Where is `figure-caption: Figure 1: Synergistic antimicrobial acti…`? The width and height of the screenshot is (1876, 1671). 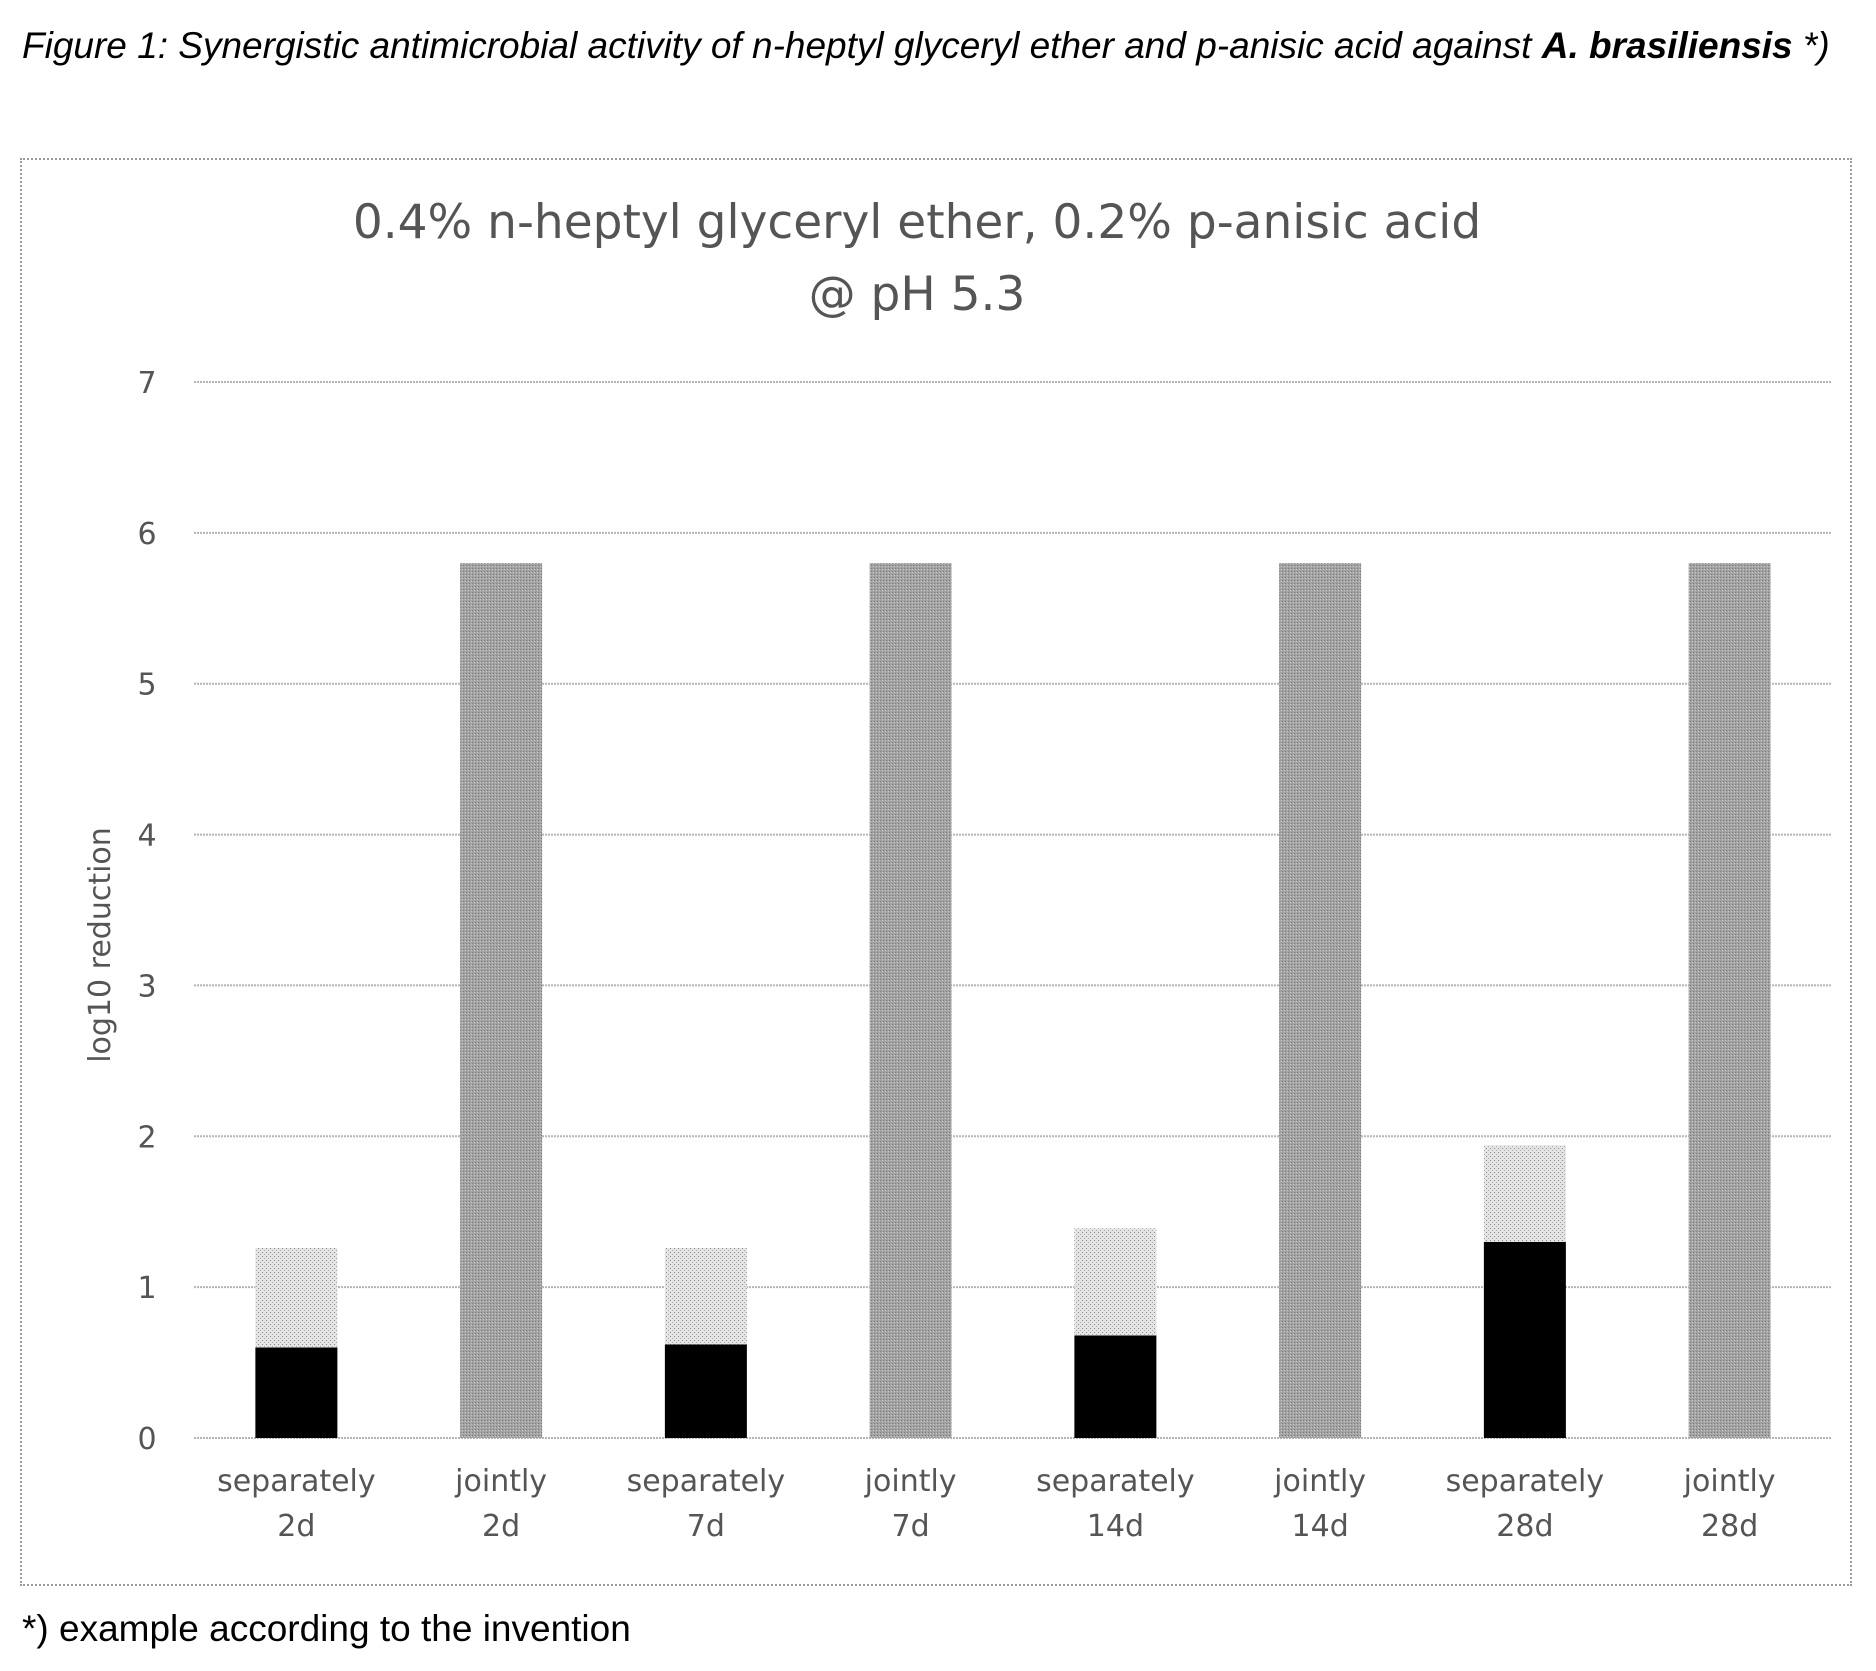
figure-caption: Figure 1: Synergistic antimicrobial acti… is located at coordinates (932, 46).